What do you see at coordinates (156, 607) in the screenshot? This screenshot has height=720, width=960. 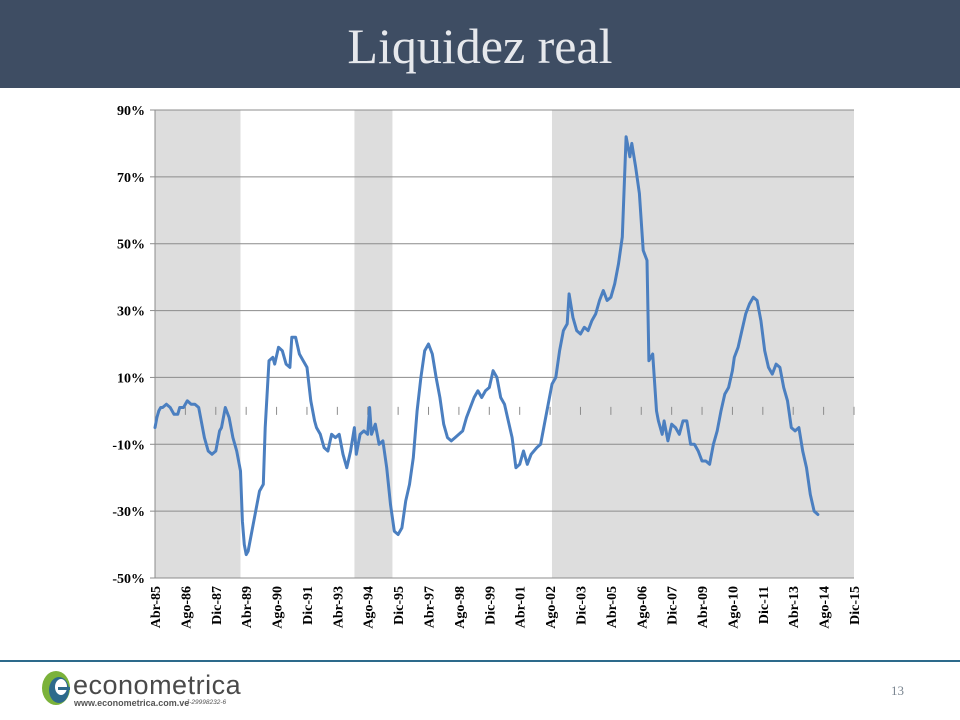 I see `x-tick-label: Abr-85` at bounding box center [156, 607].